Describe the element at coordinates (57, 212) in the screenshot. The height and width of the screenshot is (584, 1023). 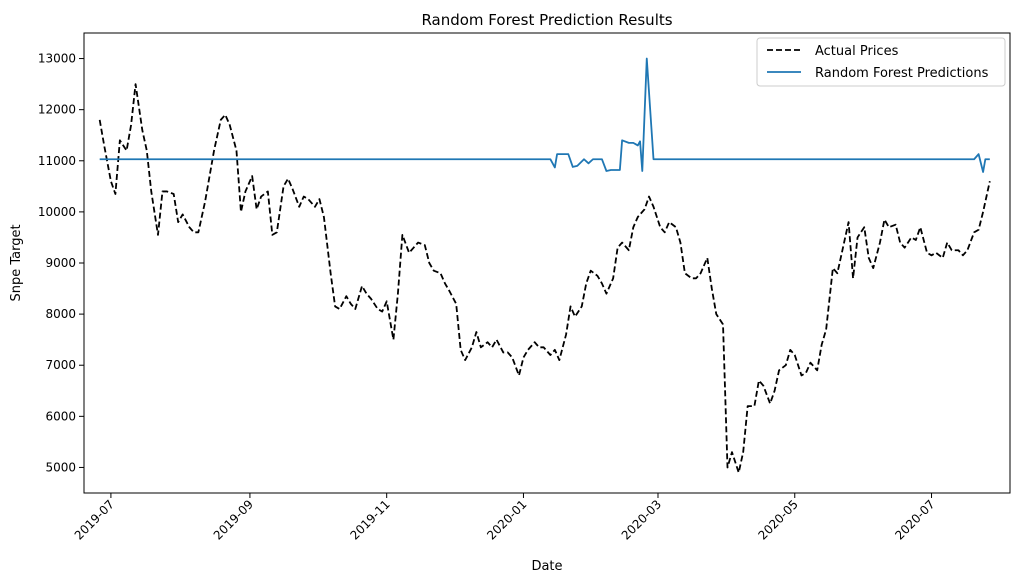
I see `y-tick-label-10000: 10000` at that location.